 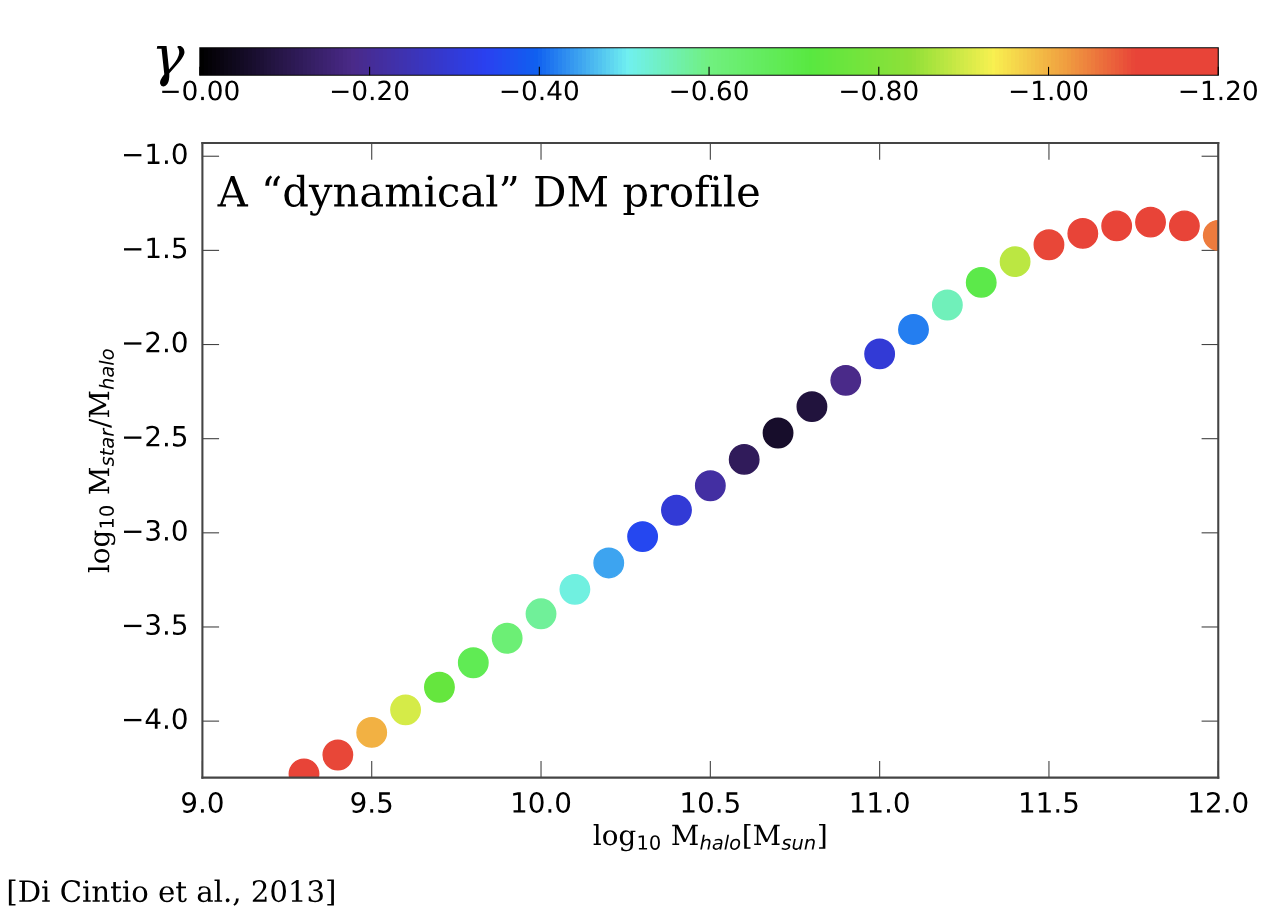 What do you see at coordinates (709, 90) in the screenshot?
I see `color-bar-label: −0.60` at bounding box center [709, 90].